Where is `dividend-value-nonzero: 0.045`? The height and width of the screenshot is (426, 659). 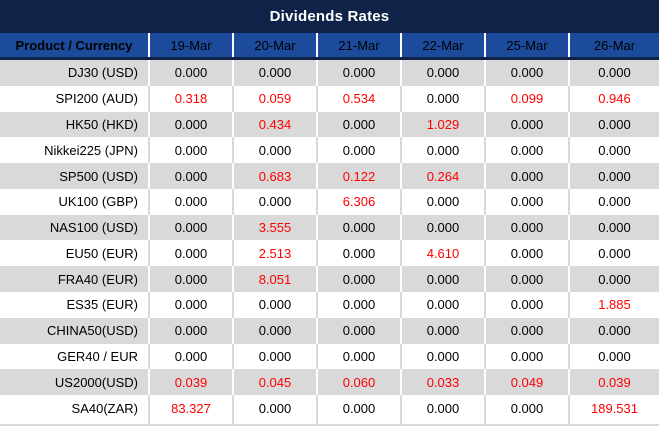 dividend-value-nonzero: 0.045 is located at coordinates (274, 382).